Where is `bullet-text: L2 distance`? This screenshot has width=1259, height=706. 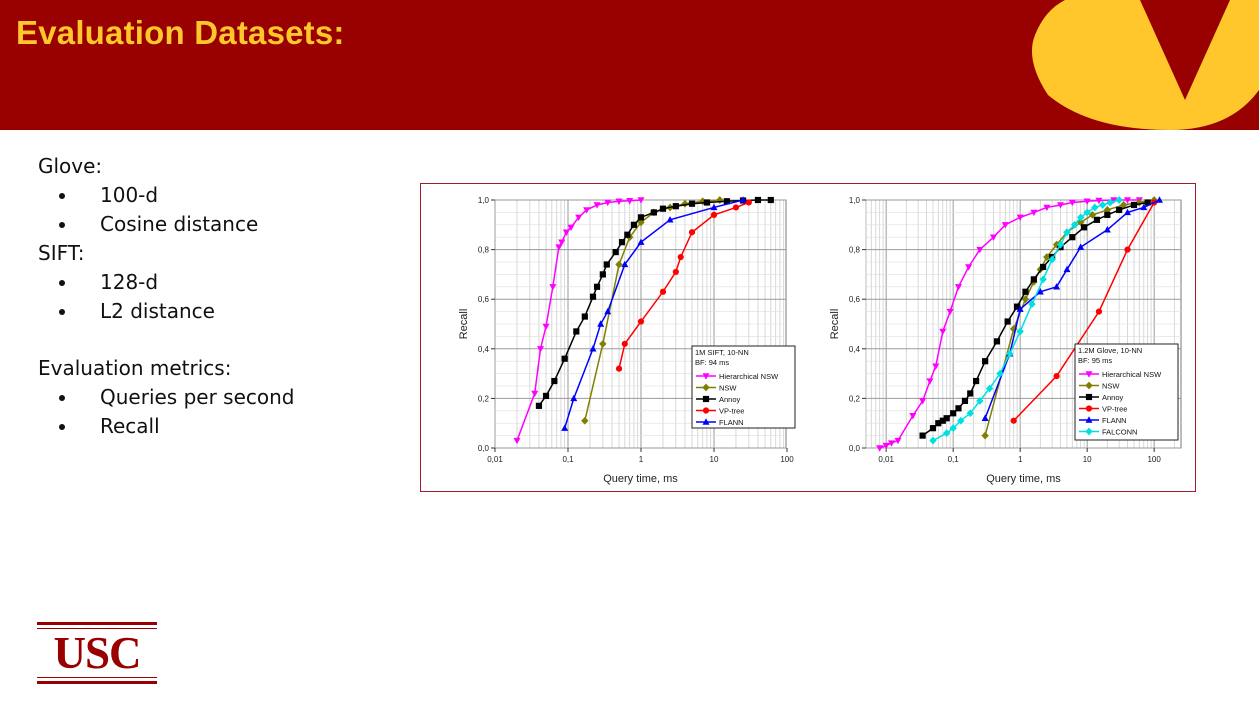 bullet-text: L2 distance is located at coordinates (157, 311).